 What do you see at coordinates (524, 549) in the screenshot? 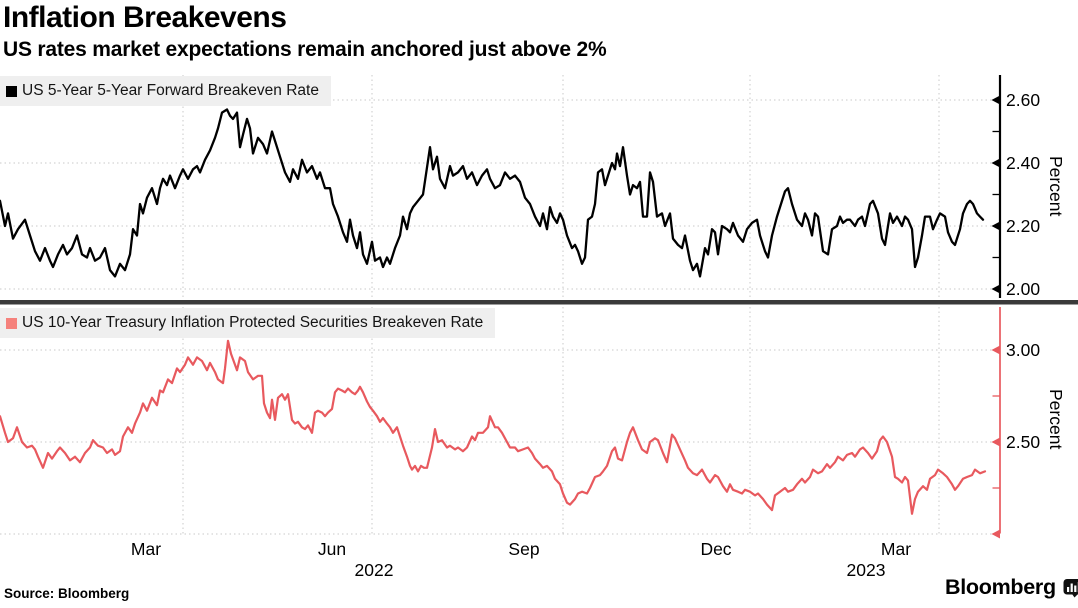
I see `x-tick-label: Sep` at bounding box center [524, 549].